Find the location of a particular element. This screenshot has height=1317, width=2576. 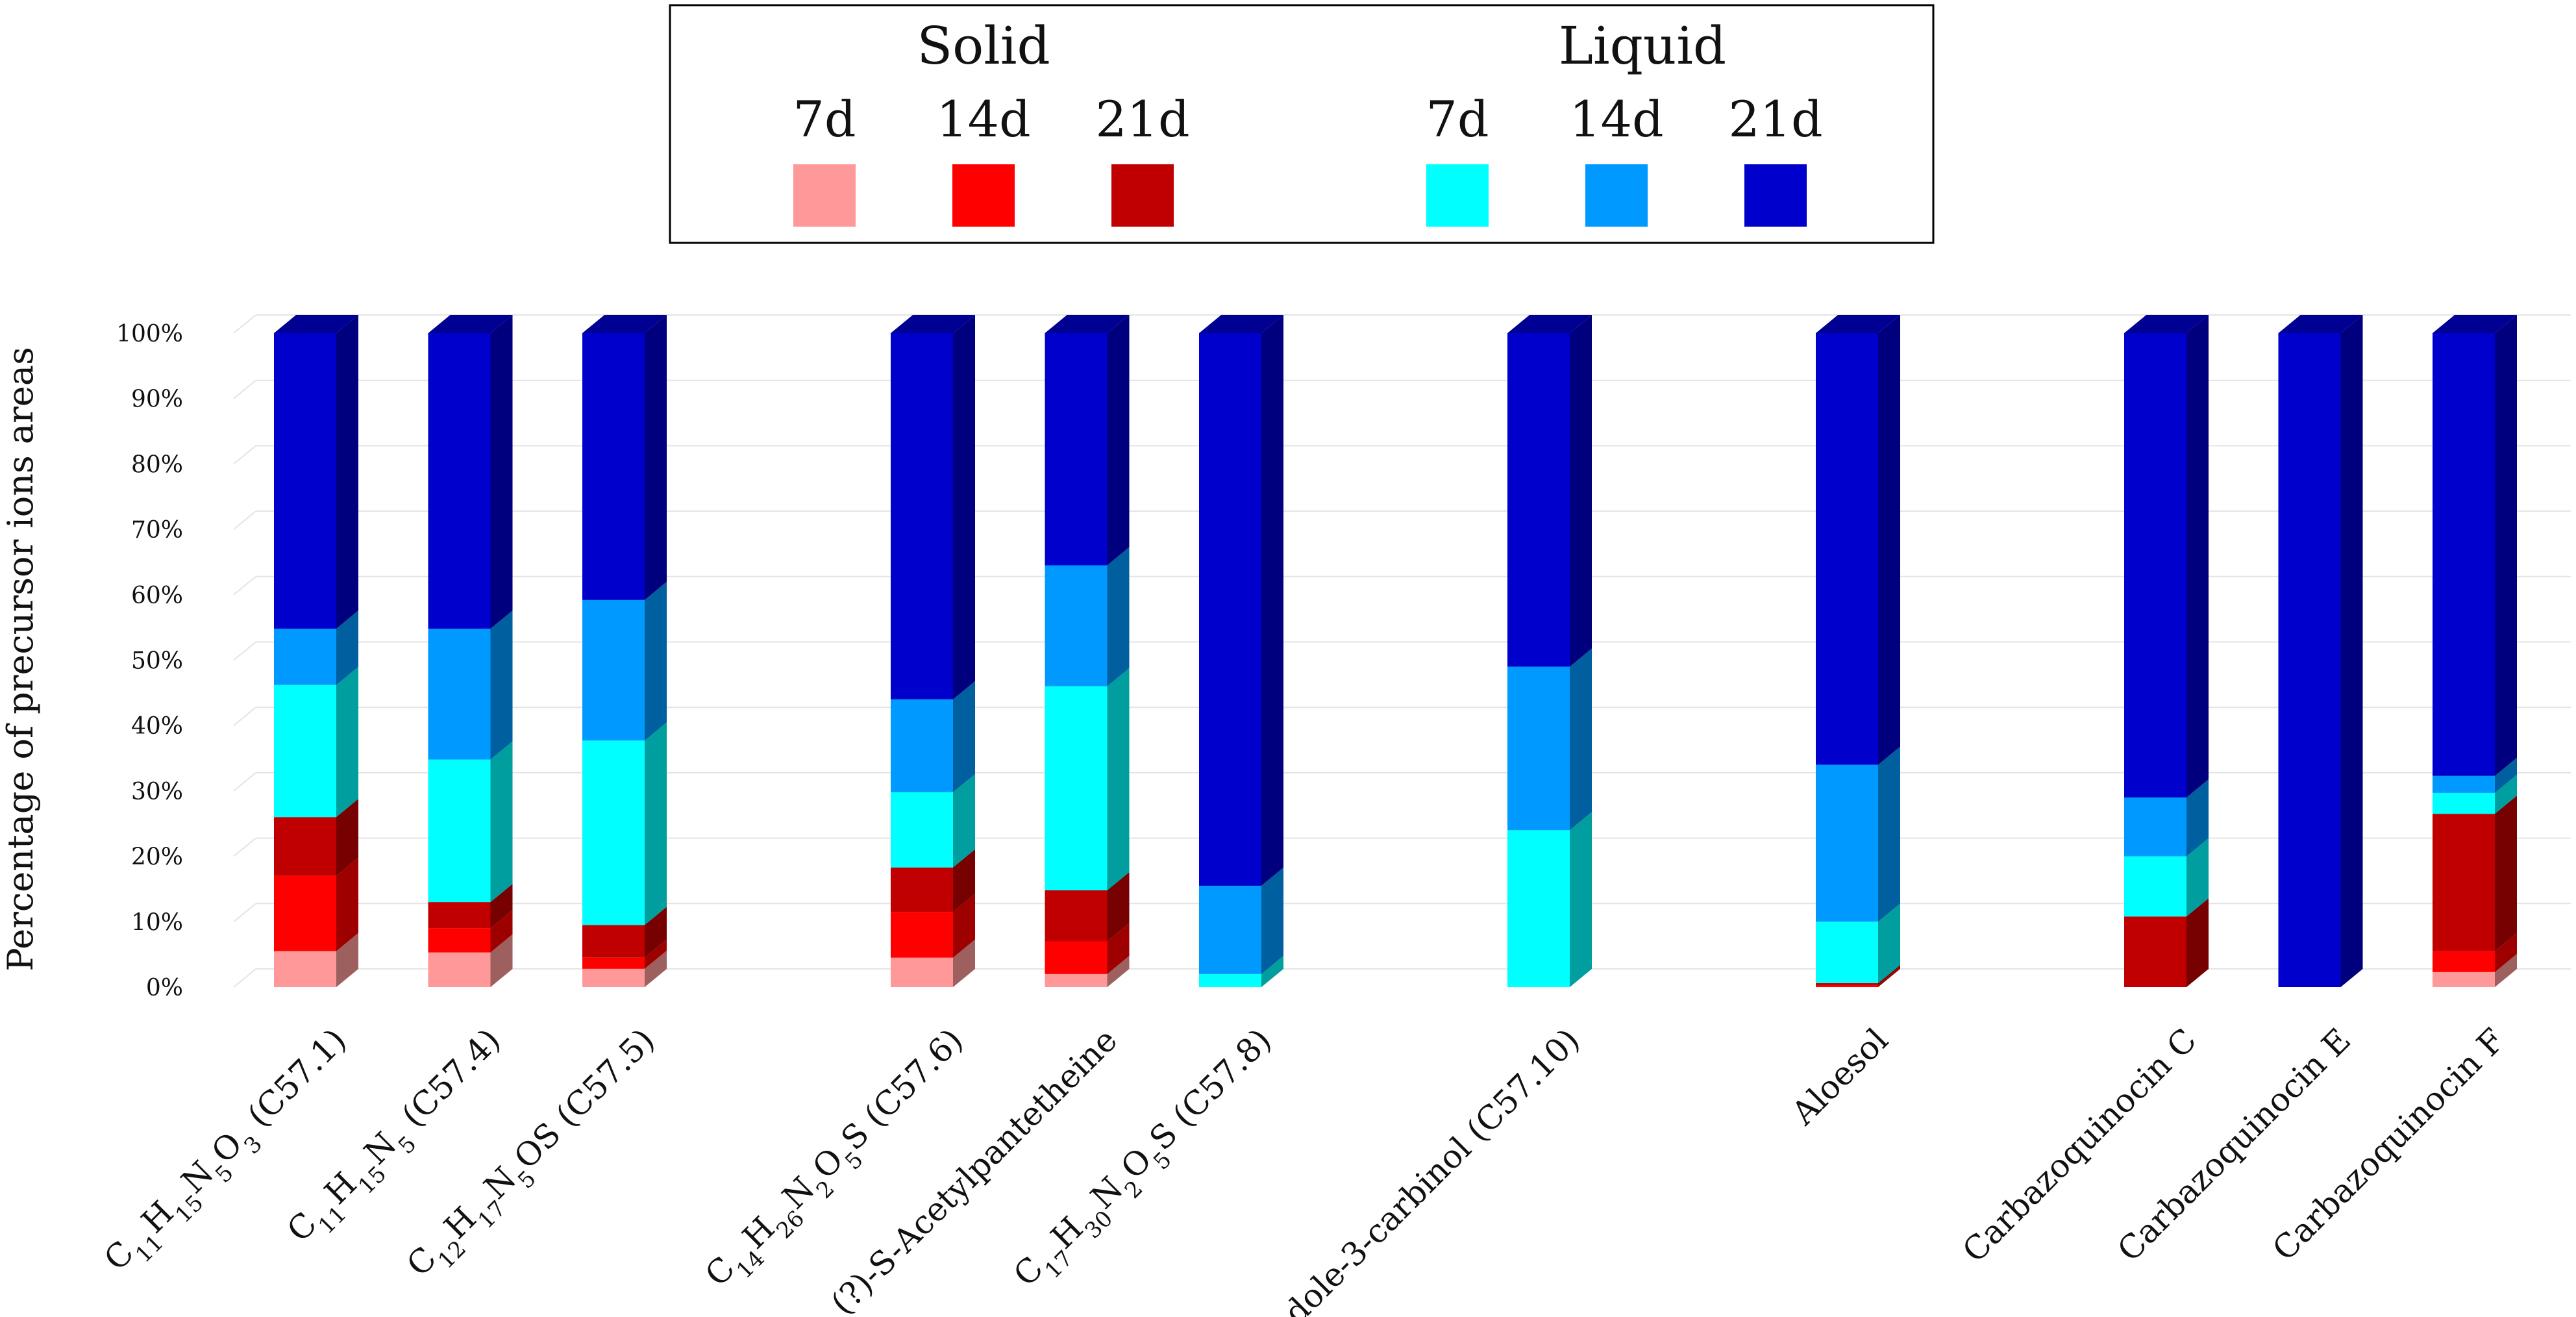

y-tick-label: 0% is located at coordinates (164, 988).